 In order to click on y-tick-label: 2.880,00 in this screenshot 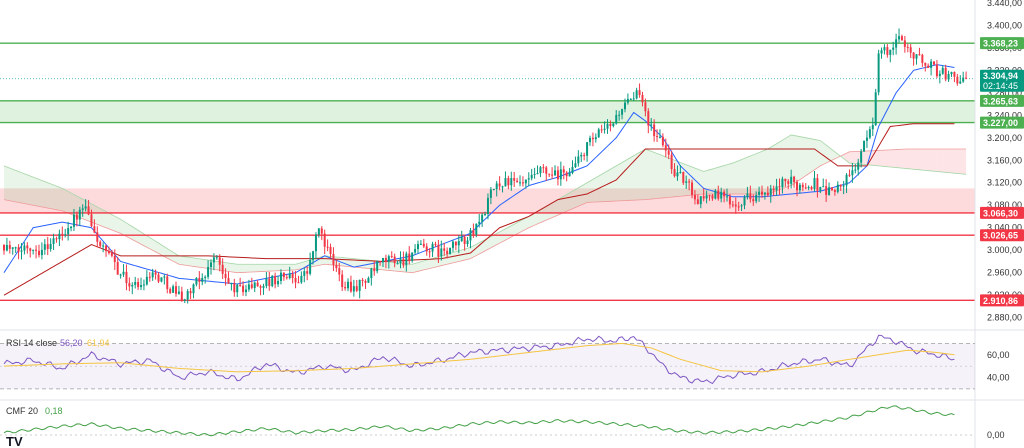, I will do `click(1004, 318)`.